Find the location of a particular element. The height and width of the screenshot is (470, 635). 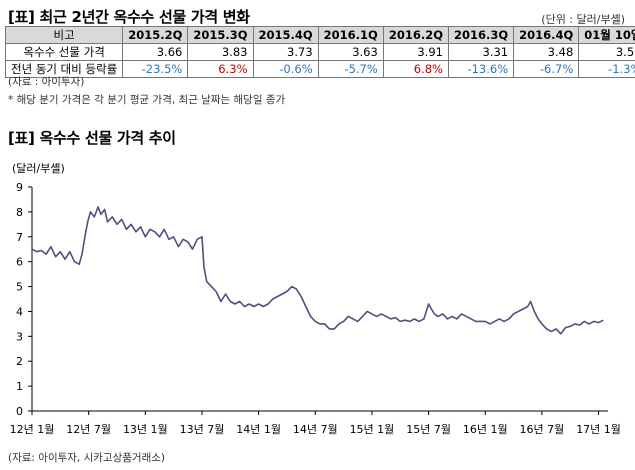

table-cell: -5.7% is located at coordinates (350, 69).